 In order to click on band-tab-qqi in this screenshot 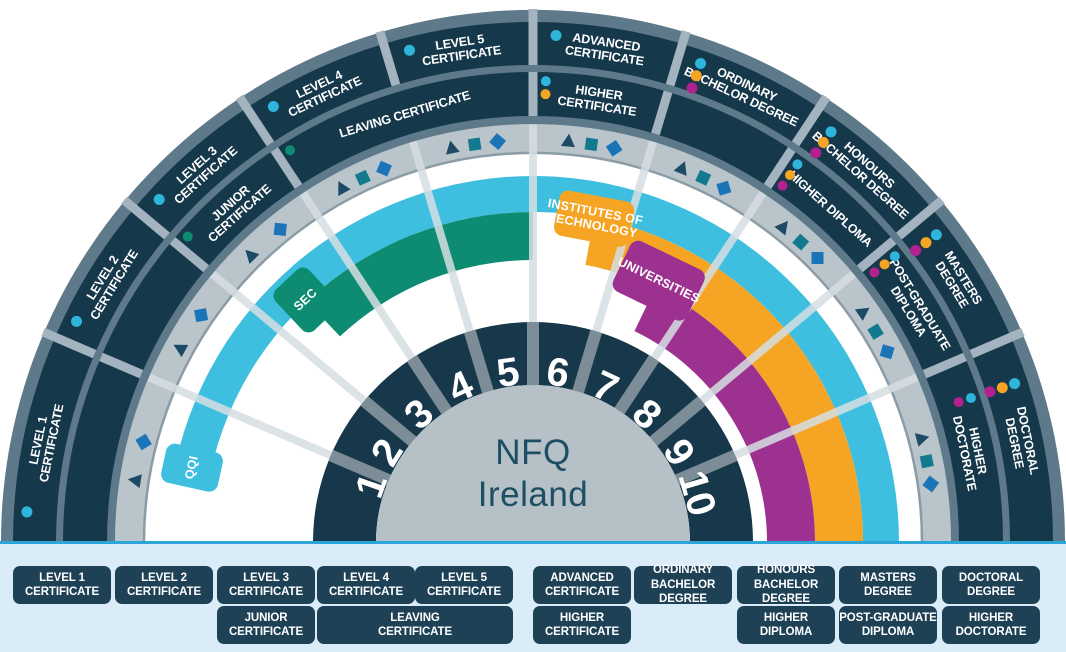, I will do `click(191, 467)`.